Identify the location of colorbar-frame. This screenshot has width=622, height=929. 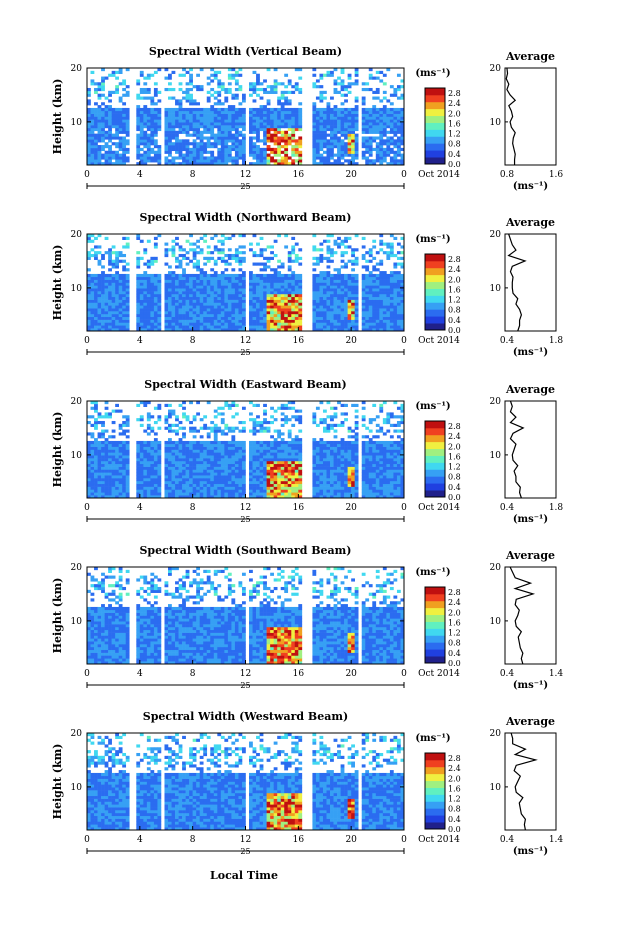
(435, 126).